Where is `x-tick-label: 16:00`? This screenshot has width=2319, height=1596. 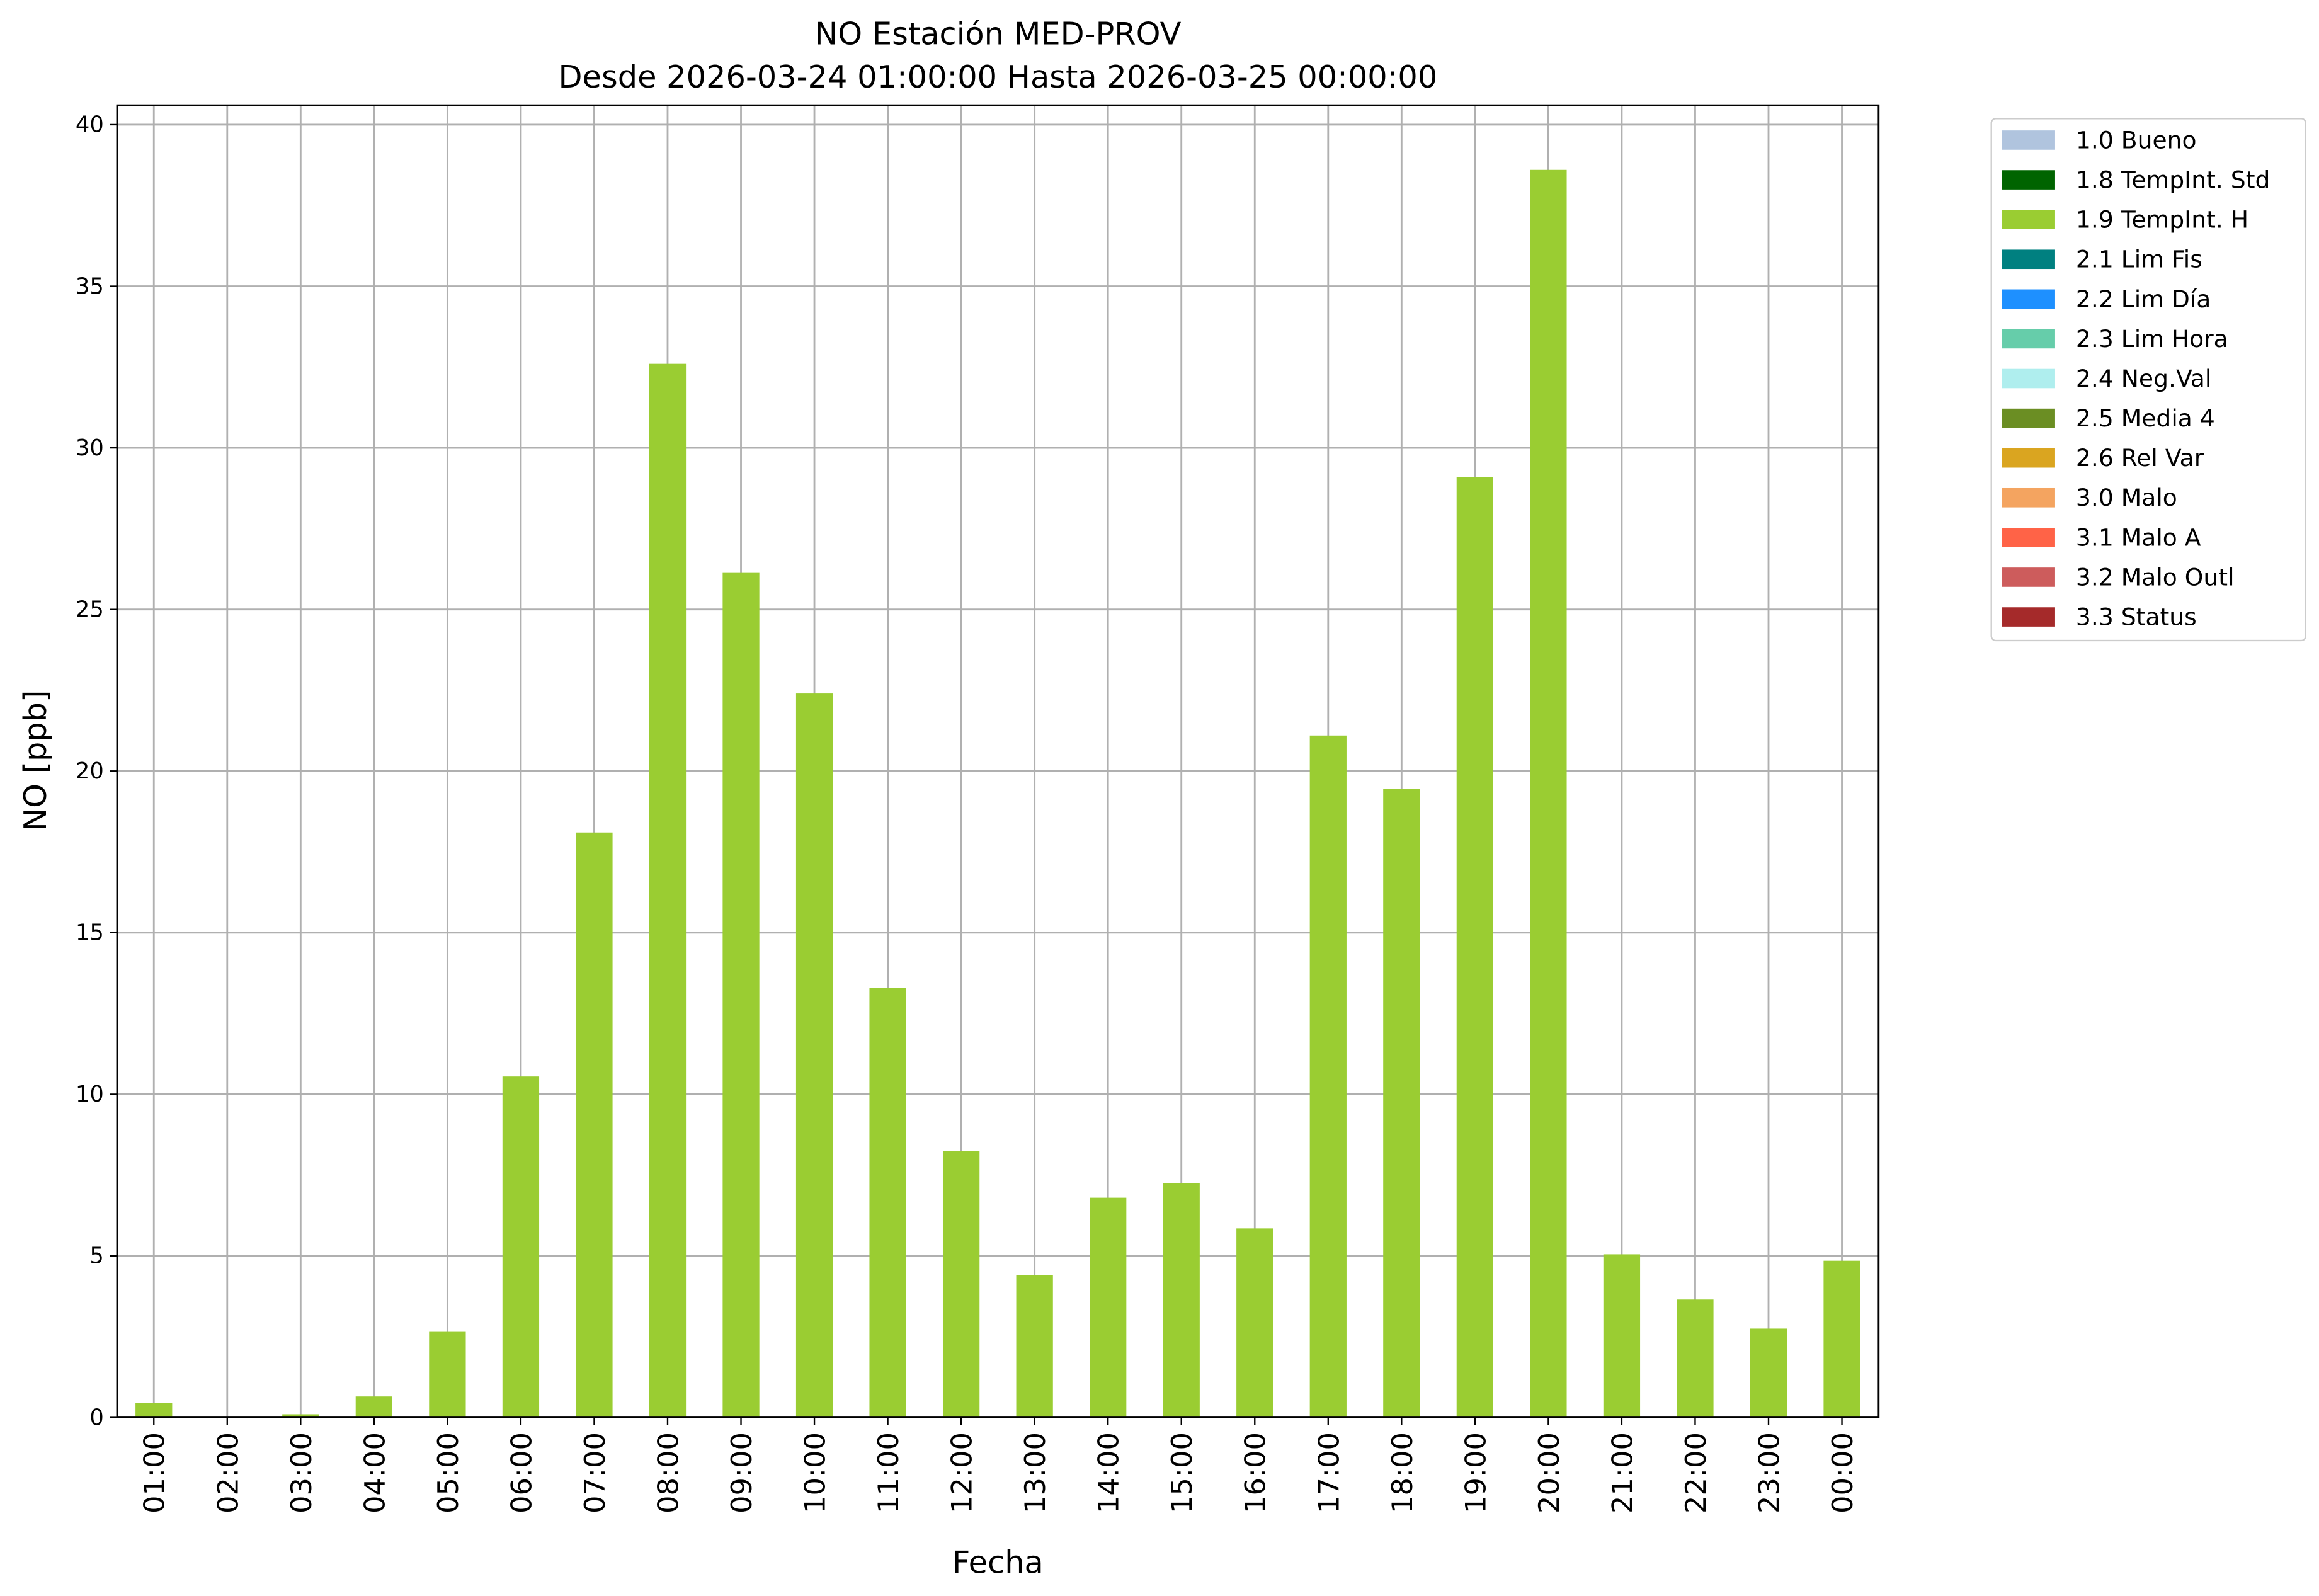
x-tick-label: 16:00 is located at coordinates (1255, 1472).